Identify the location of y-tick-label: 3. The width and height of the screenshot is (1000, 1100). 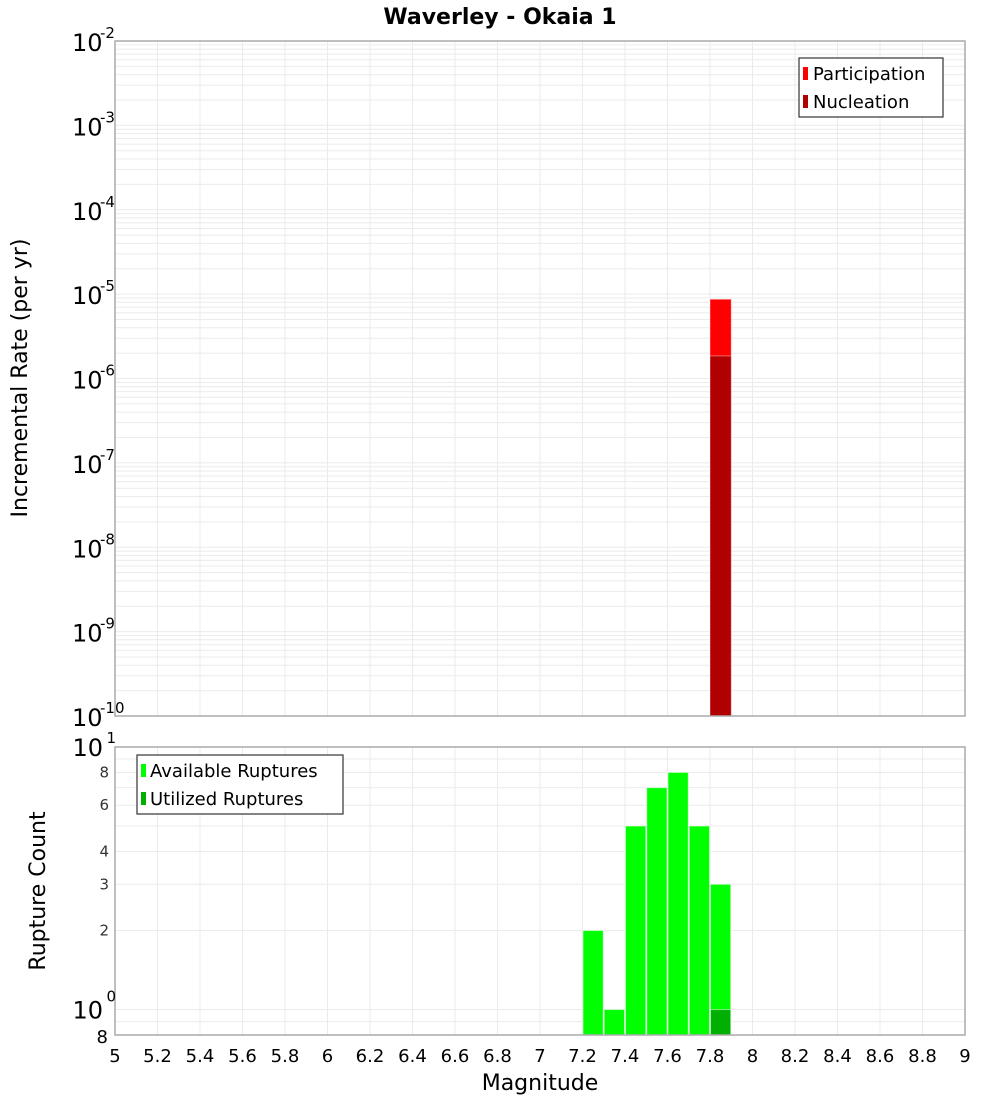
(104, 884).